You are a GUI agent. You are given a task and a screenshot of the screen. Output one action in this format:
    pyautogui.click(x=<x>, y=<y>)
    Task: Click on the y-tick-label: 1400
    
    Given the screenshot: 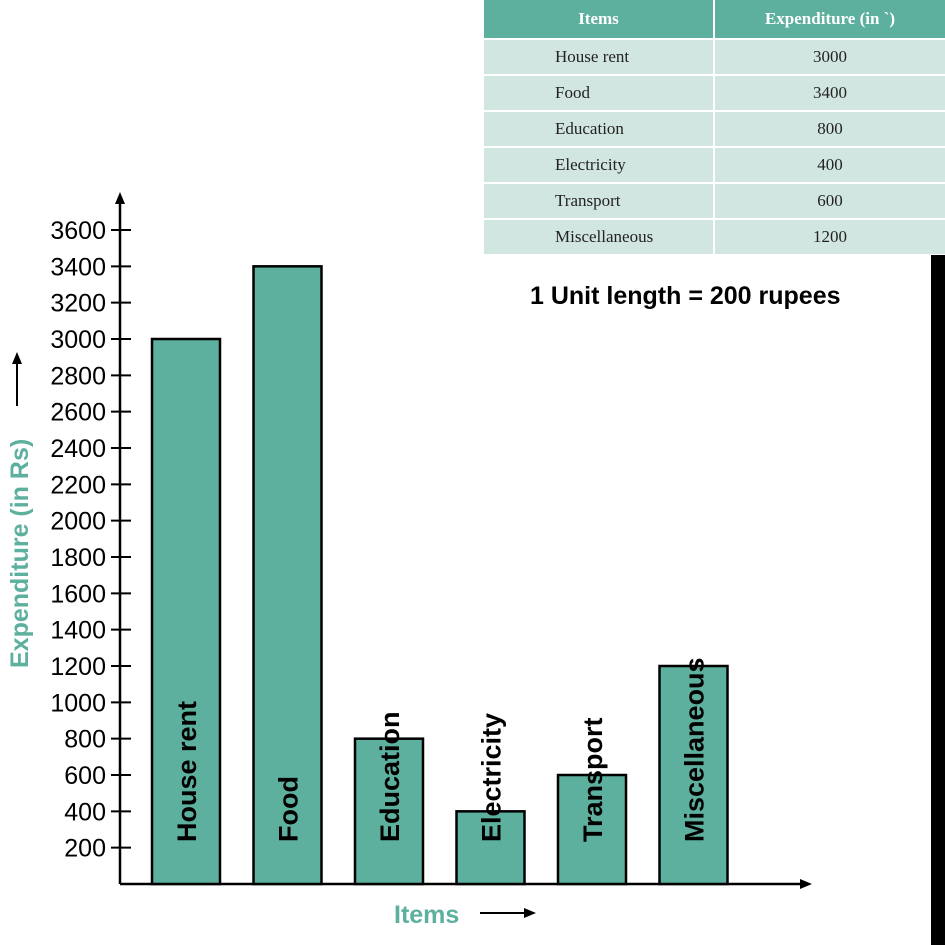 What is the action you would take?
    pyautogui.click(x=78, y=631)
    